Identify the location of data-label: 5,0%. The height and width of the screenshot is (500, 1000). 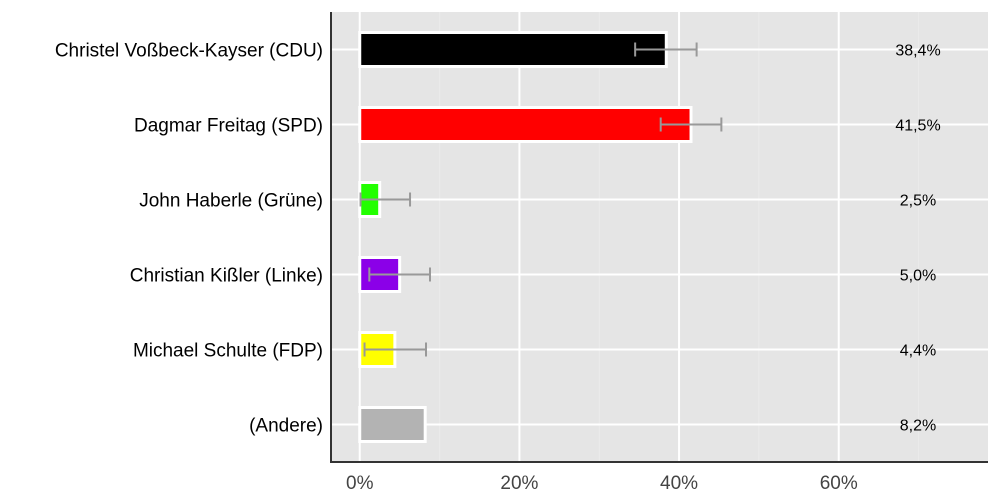
(918, 276).